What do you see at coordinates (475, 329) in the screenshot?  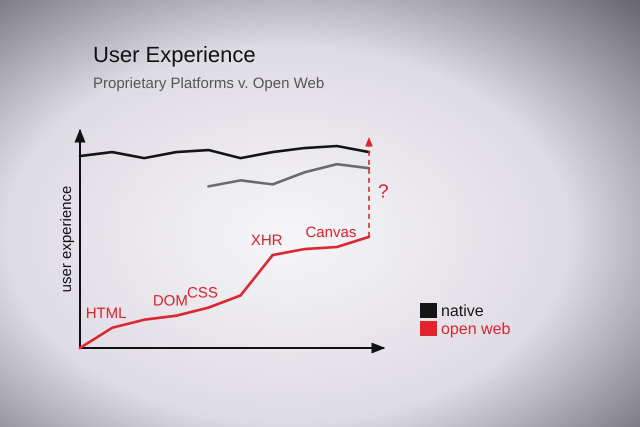 I see `legend-label: open web` at bounding box center [475, 329].